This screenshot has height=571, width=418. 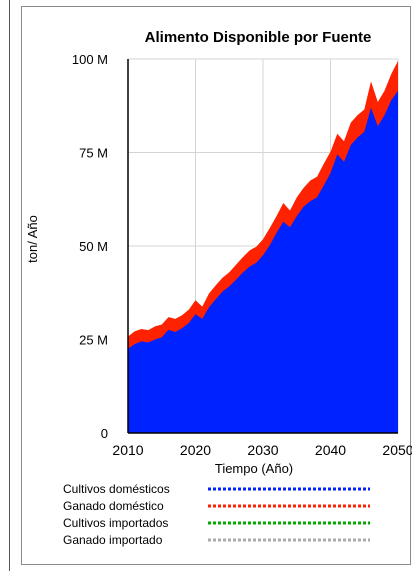 What do you see at coordinates (397, 450) in the screenshot?
I see `x-tick-label: 2050` at bounding box center [397, 450].